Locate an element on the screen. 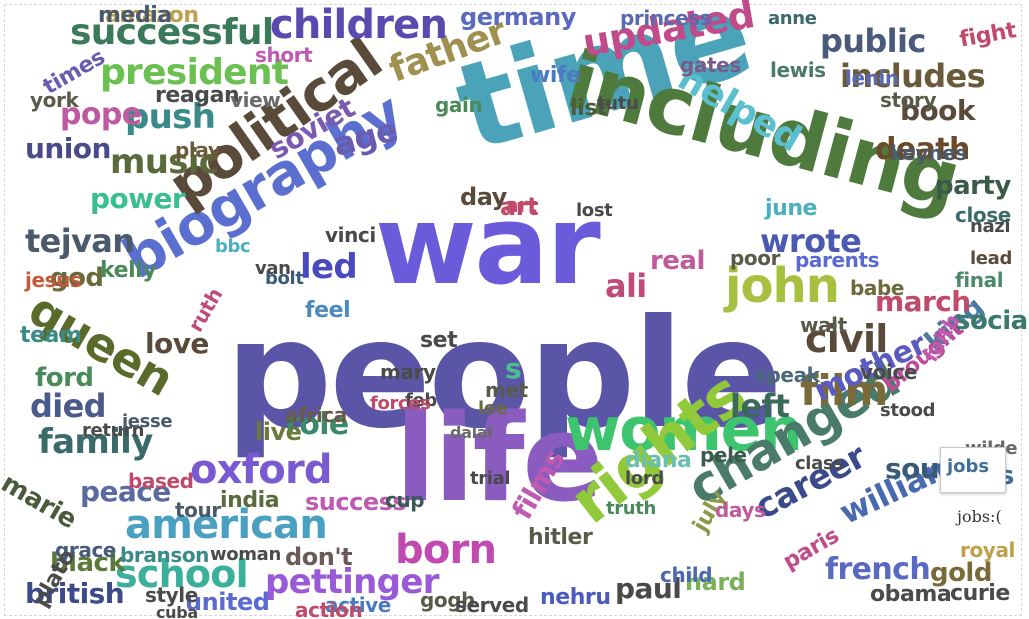  word-fight: fight is located at coordinates (987, 35).